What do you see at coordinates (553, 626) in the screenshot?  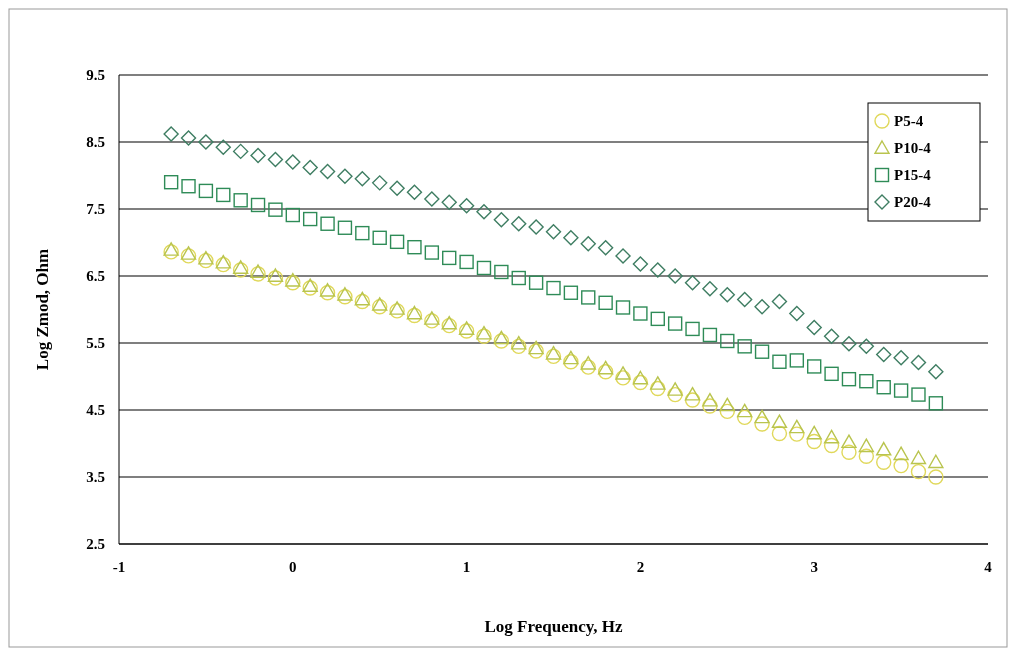 I see `x-axis-title: Log Frequency, Hz` at bounding box center [553, 626].